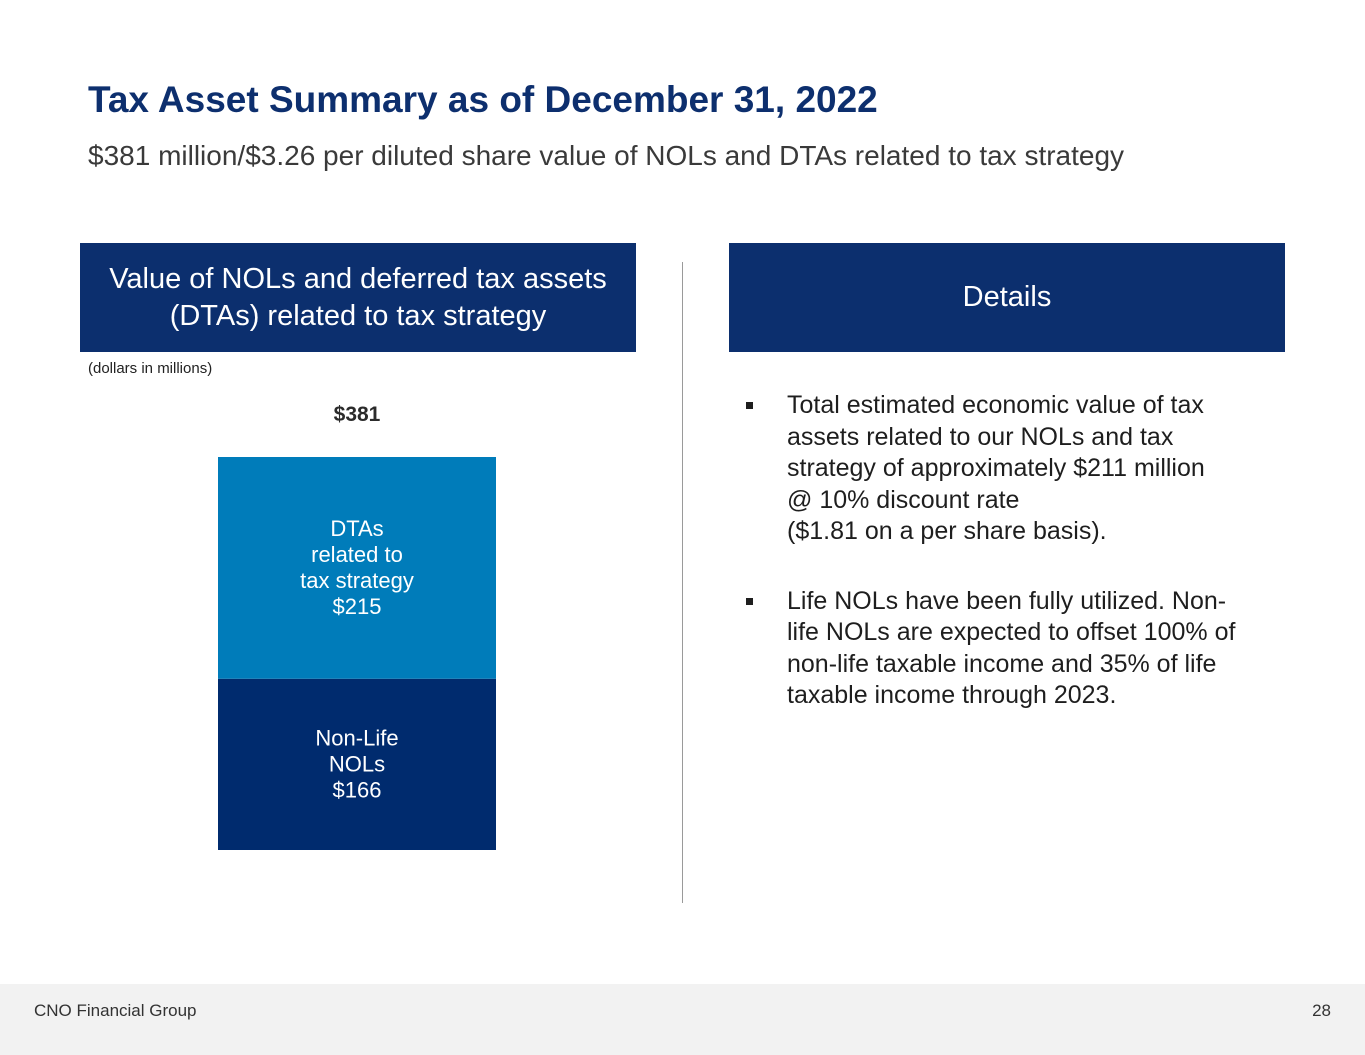 Image resolution: width=1365 pixels, height=1055 pixels. What do you see at coordinates (947, 531) in the screenshot?
I see `details-bullet-line: ($1.81 on a per share basis).` at bounding box center [947, 531].